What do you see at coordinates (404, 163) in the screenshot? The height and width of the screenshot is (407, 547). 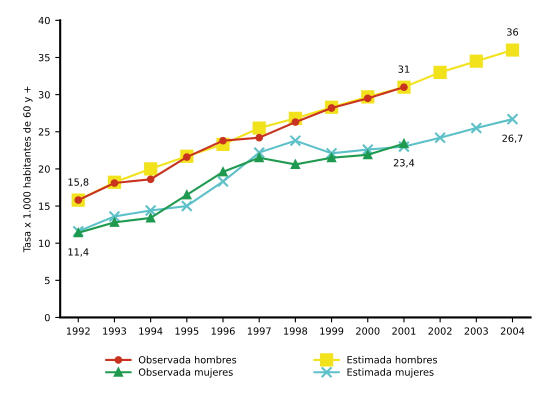 I see `annotation: 23,4` at bounding box center [404, 163].